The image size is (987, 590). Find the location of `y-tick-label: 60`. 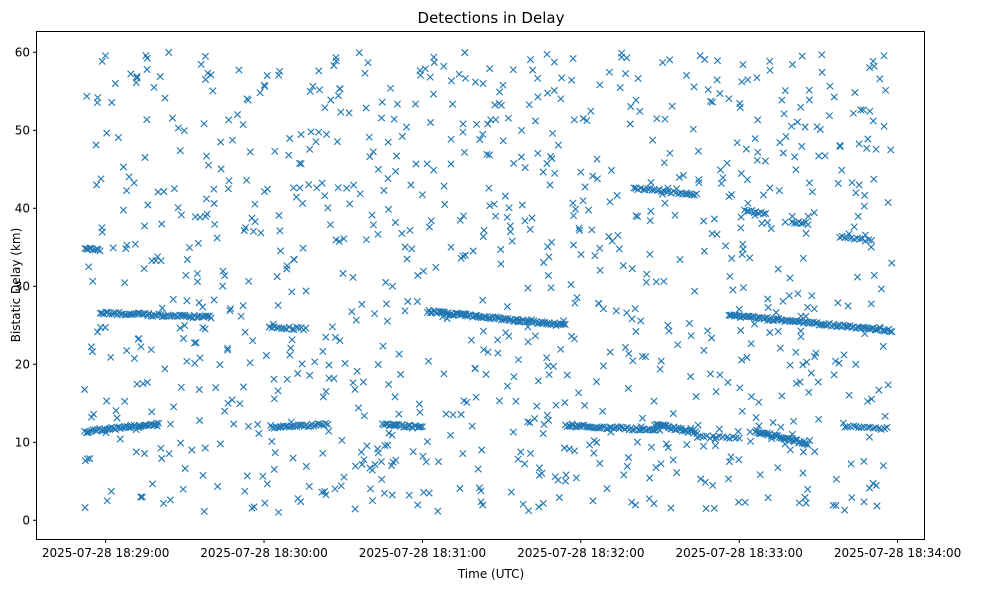

y-tick-label: 60 is located at coordinates (22, 52).